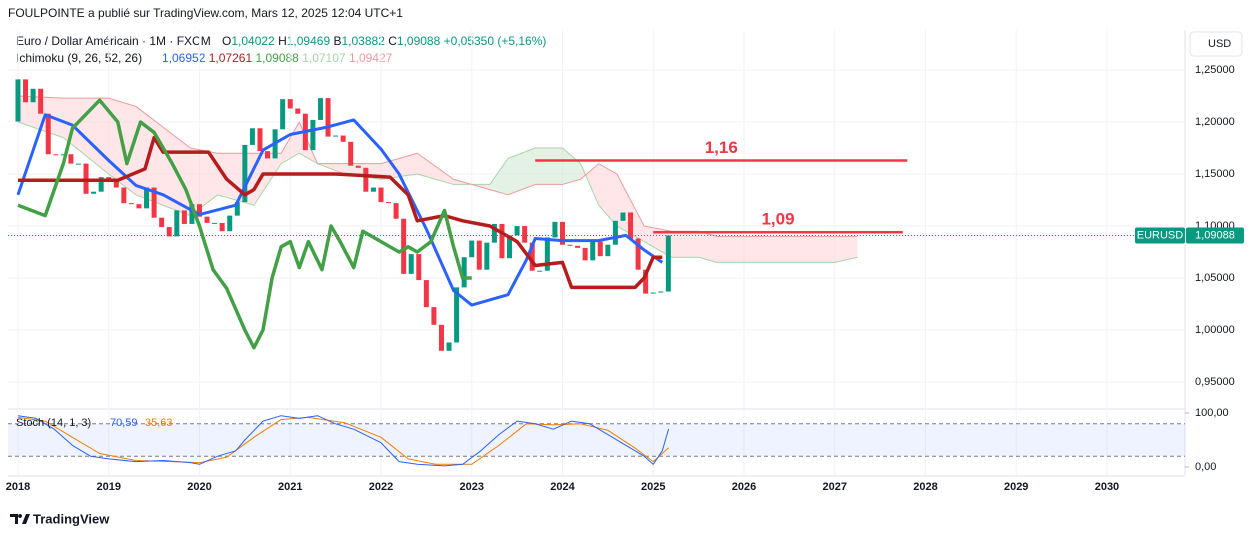  Describe the element at coordinates (1016, 487) in the screenshot. I see `x-tick-label: 2029` at that location.